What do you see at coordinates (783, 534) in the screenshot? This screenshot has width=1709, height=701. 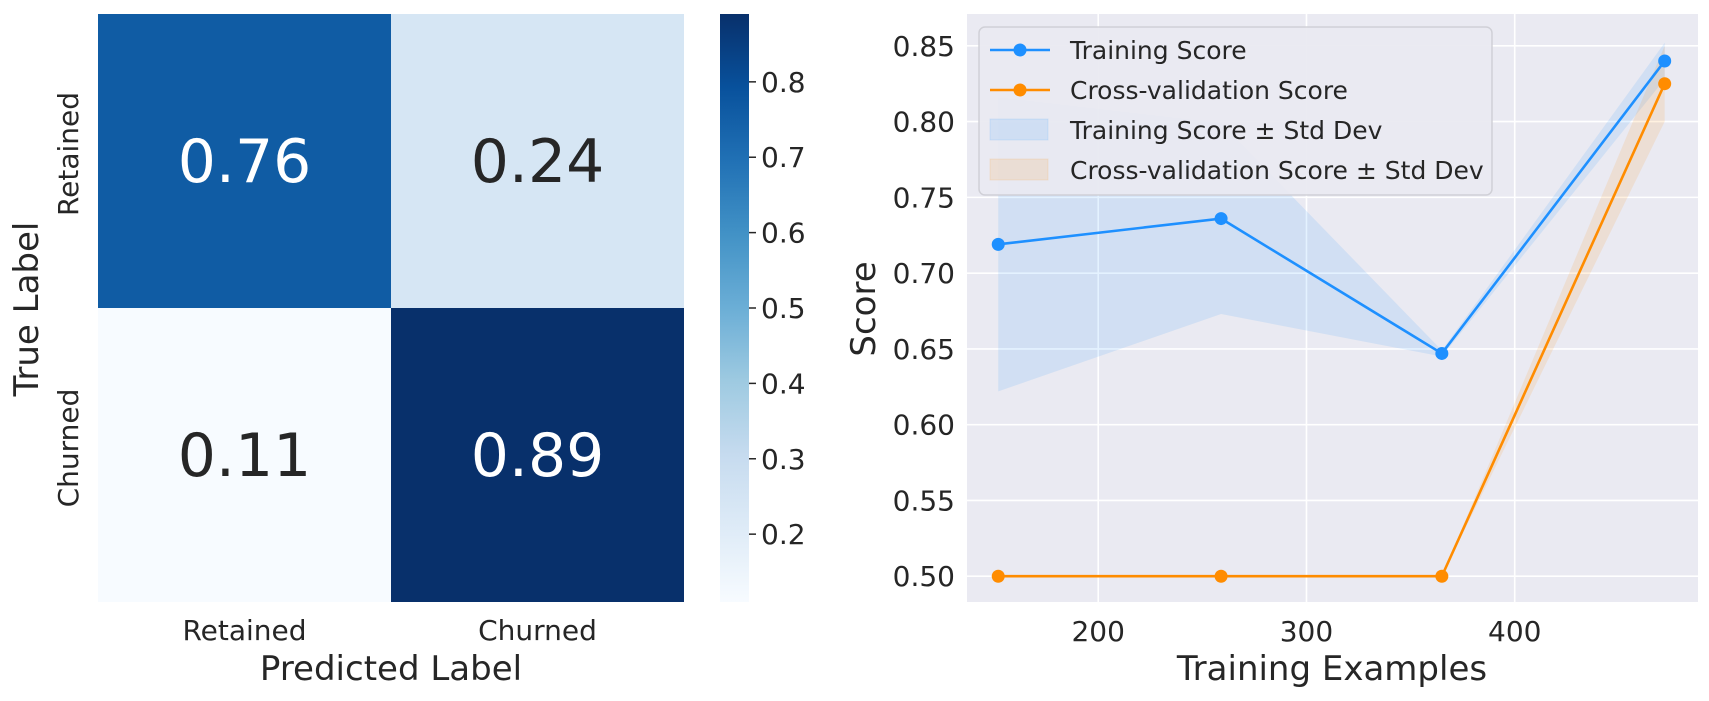 I see `colorbar-tick-label: 0.2` at bounding box center [783, 534].